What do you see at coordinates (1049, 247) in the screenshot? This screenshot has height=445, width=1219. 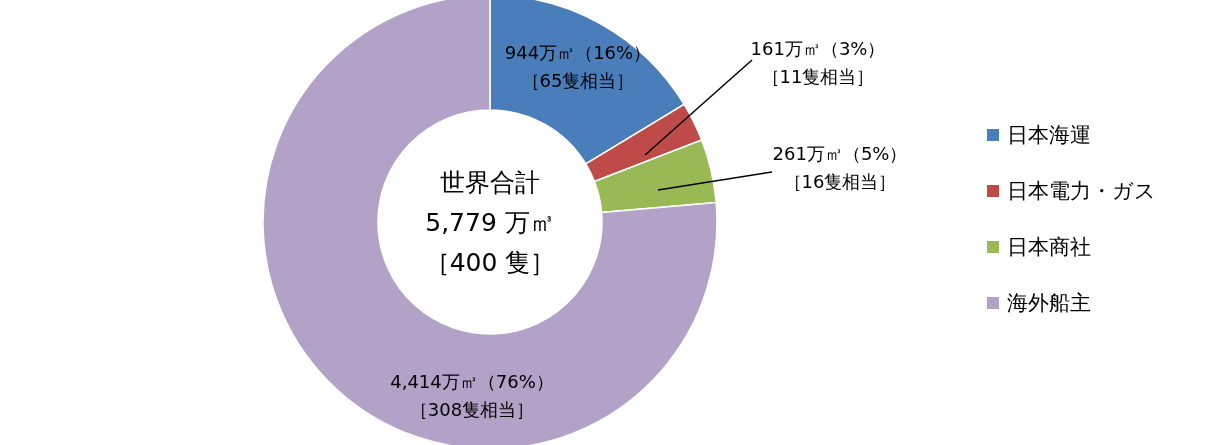 I see `legend-label: 日本商社` at bounding box center [1049, 247].